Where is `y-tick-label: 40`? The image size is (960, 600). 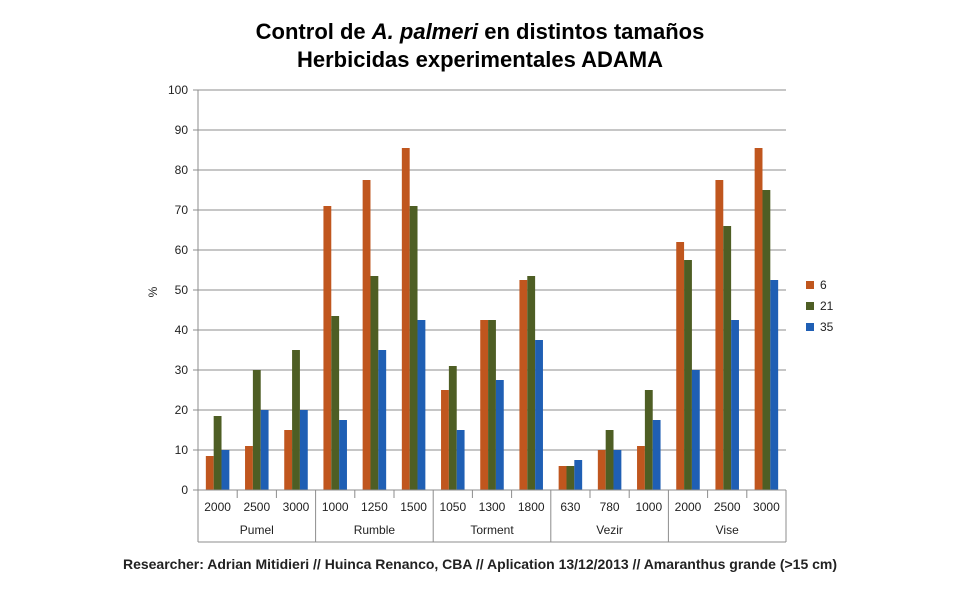 y-tick-label: 40 is located at coordinates (182, 330).